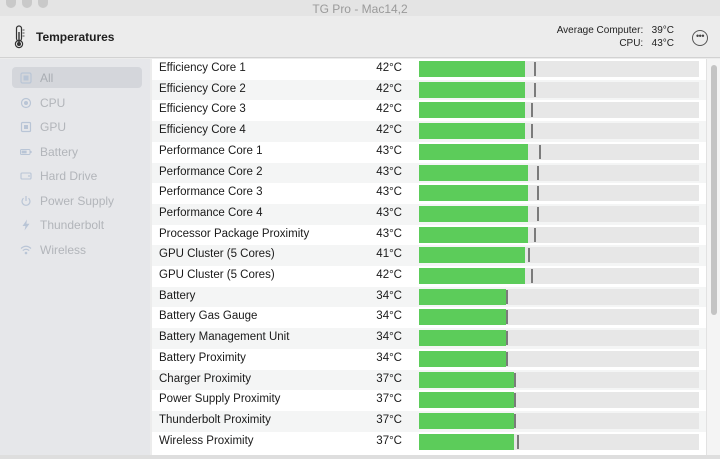 The image size is (720, 459). I want to click on sensor-name: Efficiency Core 4, so click(202, 130).